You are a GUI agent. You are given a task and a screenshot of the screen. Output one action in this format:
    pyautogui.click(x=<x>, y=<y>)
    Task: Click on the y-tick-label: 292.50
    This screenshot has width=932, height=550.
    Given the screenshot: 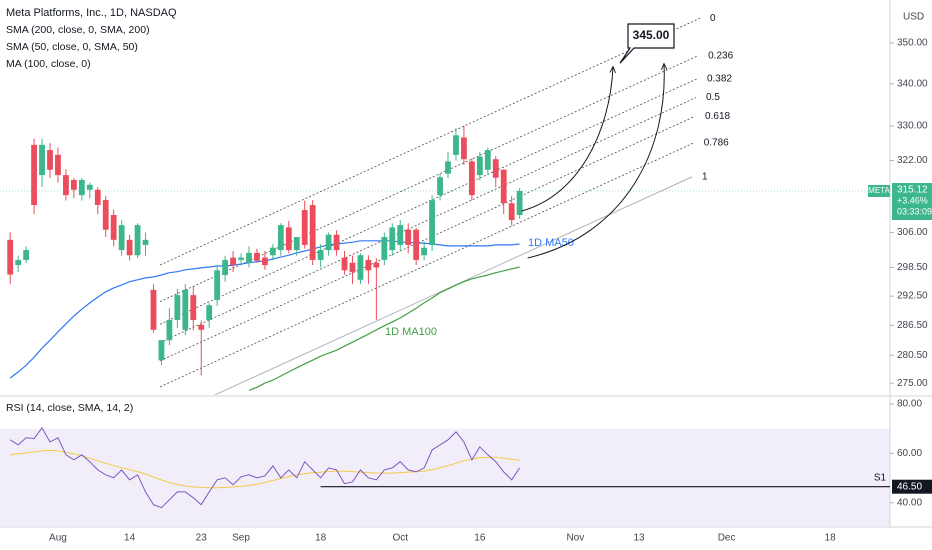 What is the action you would take?
    pyautogui.click(x=912, y=296)
    